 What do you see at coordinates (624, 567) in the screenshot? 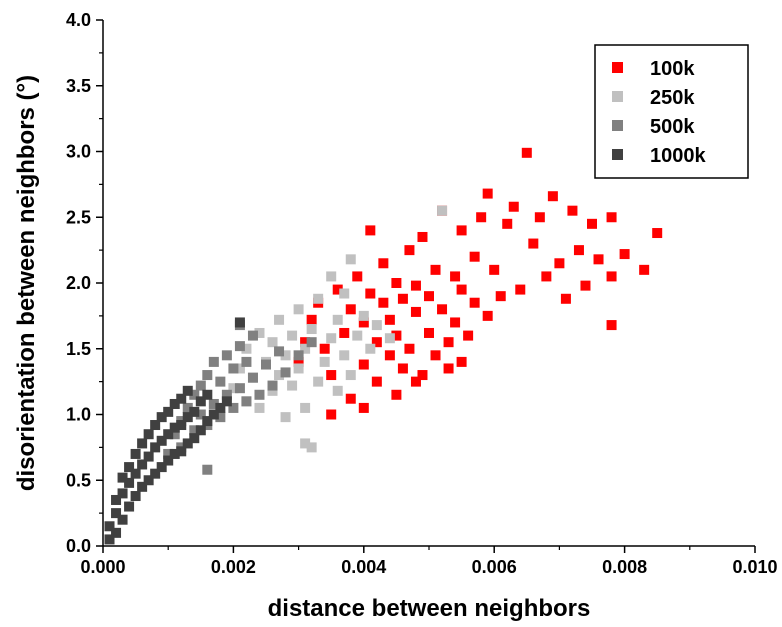
I see `x-tick-label: 0.008` at bounding box center [624, 567].